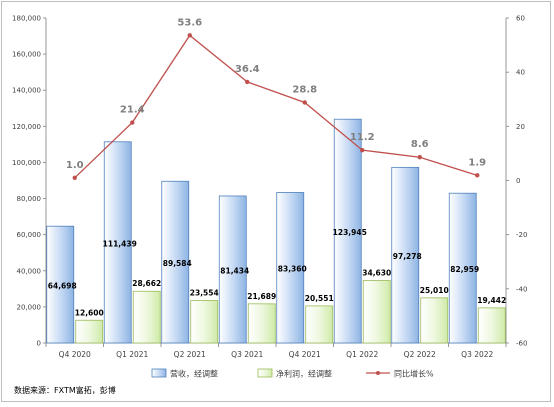 The height and width of the screenshot is (407, 554). I want to click on left-tick-label: 40,000, so click(29, 271).